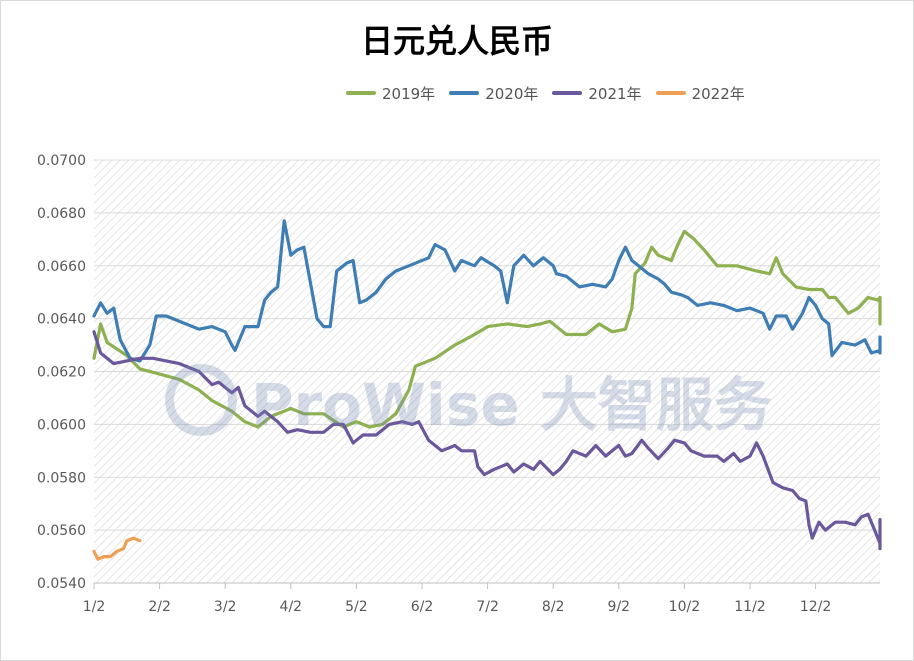 The height and width of the screenshot is (661, 914). Describe the element at coordinates (615, 93) in the screenshot. I see `legend-label-2021: 2021年` at that location.